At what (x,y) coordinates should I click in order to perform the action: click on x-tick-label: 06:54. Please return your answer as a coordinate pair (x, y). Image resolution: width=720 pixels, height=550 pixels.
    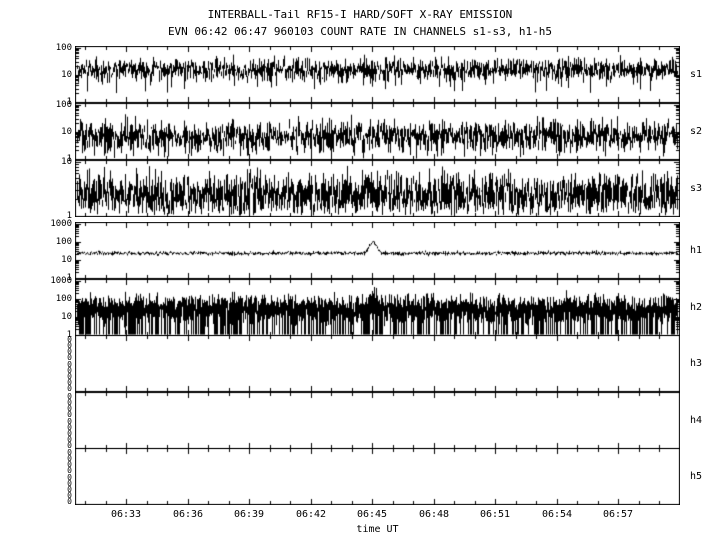
    Looking at the image, I should click on (557, 514).